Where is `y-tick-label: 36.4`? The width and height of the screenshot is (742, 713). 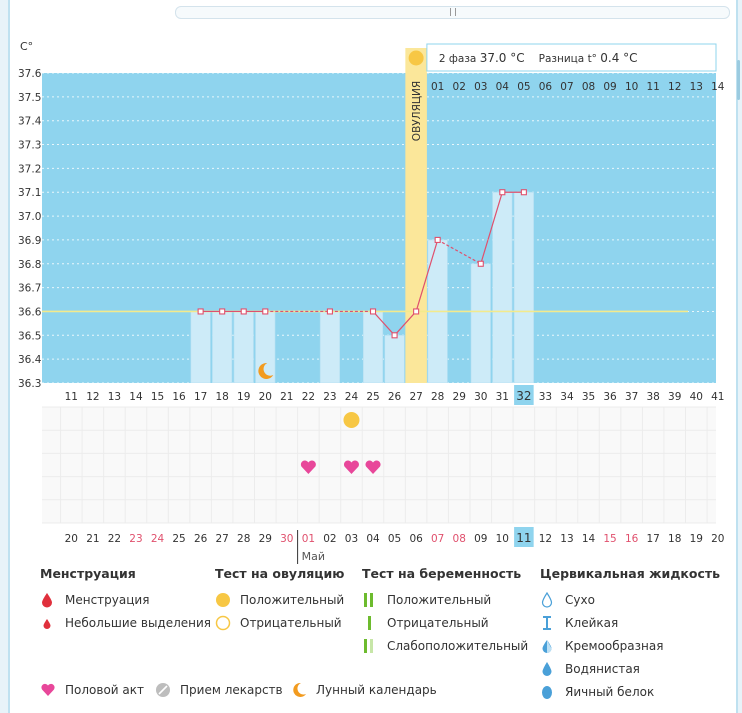 y-tick-label: 36.4 is located at coordinates (30, 360).